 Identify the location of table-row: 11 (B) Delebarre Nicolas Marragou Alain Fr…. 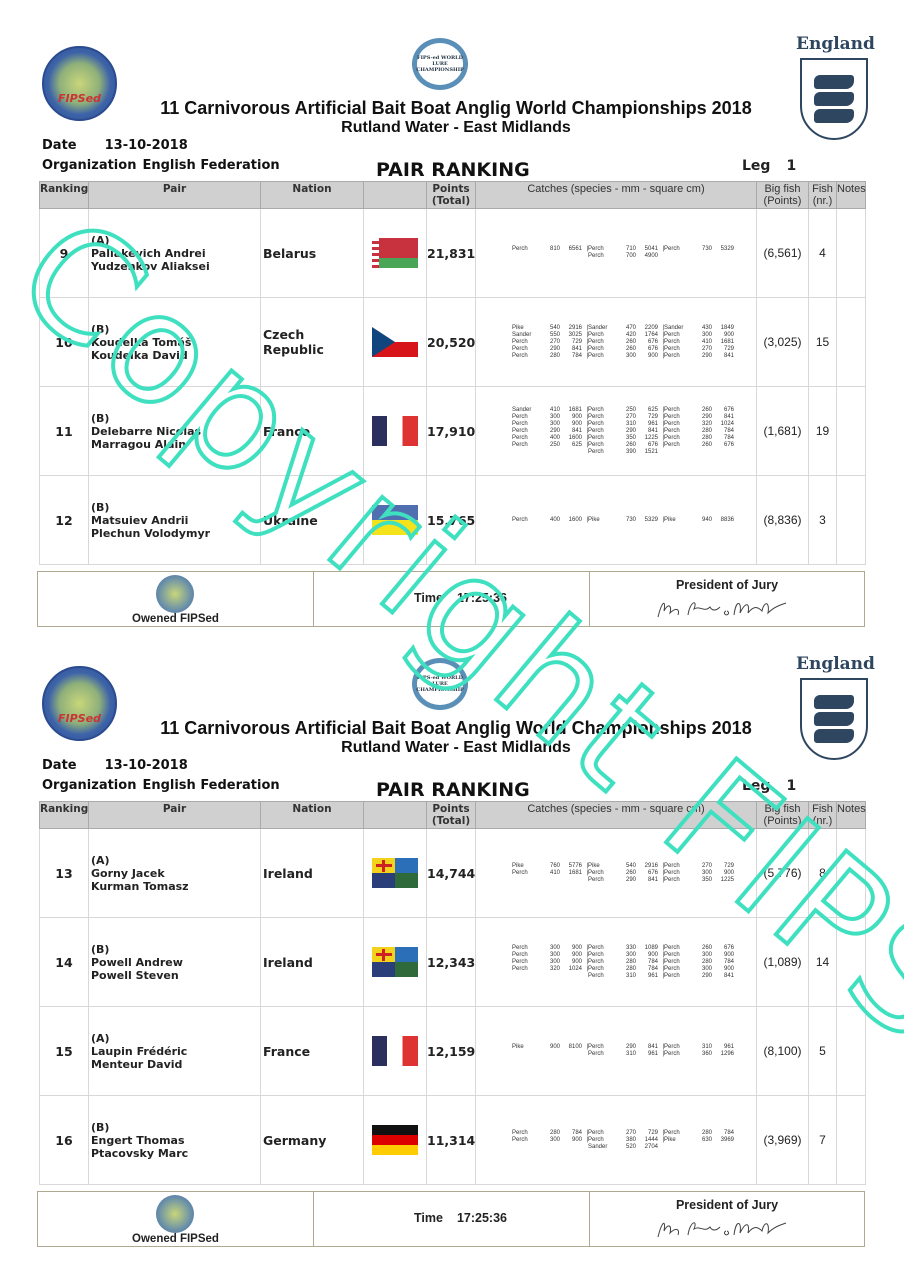
(452, 431).